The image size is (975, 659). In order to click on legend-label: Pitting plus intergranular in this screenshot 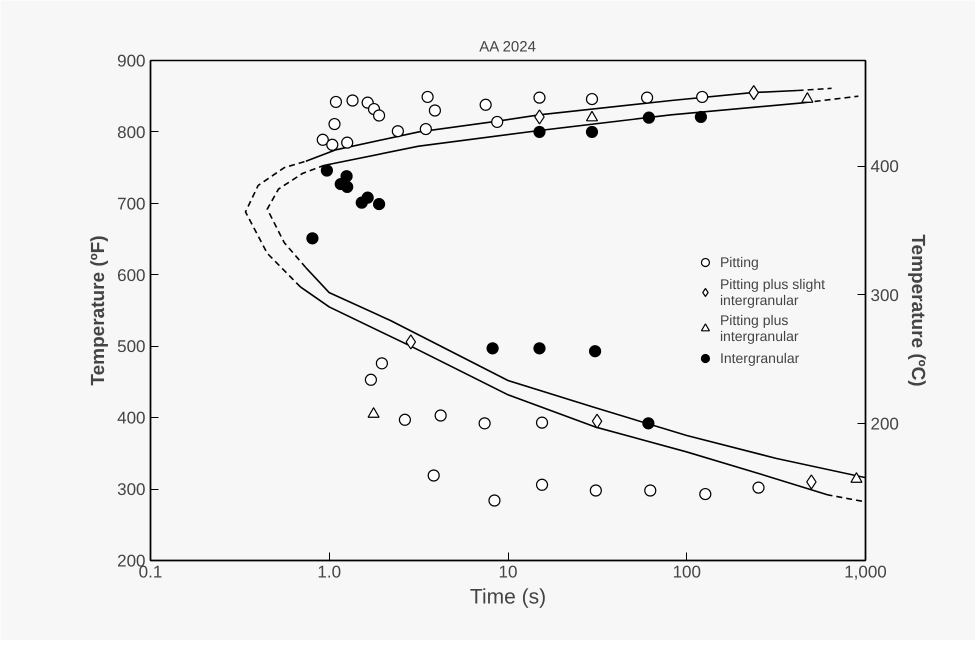, I will do `click(759, 328)`.